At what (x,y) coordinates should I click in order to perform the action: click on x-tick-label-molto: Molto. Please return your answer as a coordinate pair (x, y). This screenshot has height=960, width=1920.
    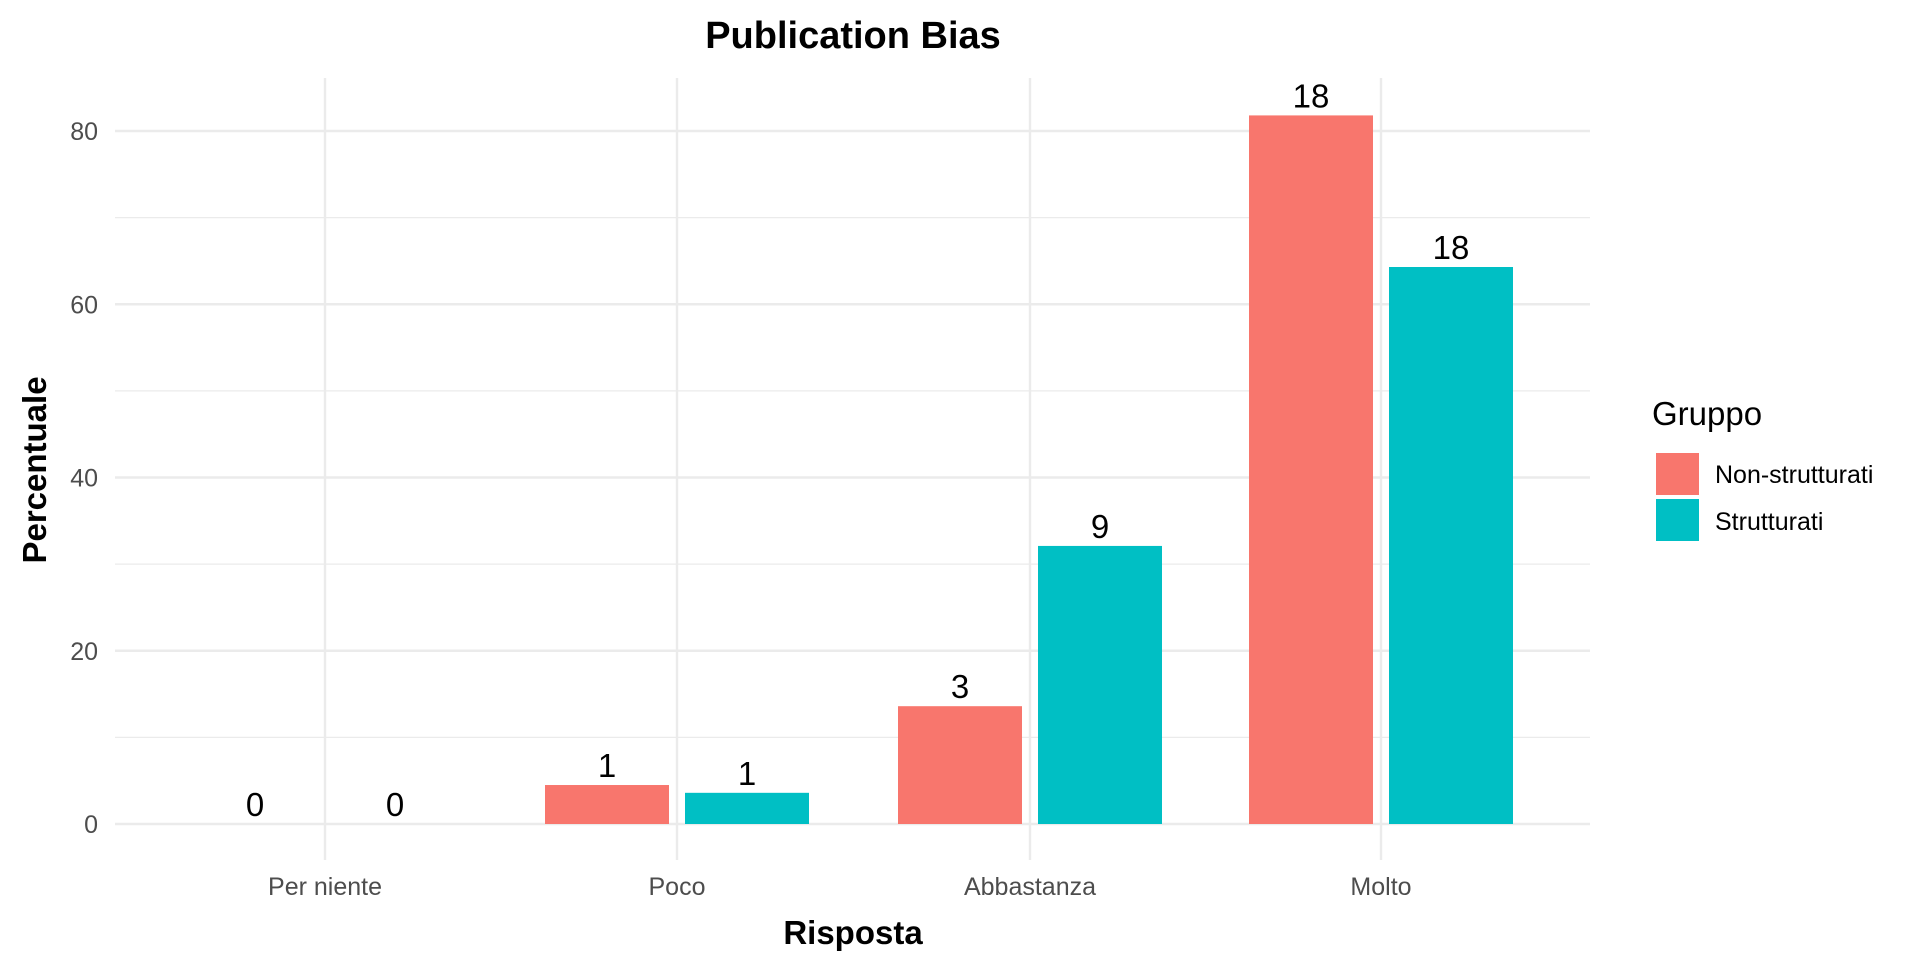
    Looking at the image, I should click on (1380, 887).